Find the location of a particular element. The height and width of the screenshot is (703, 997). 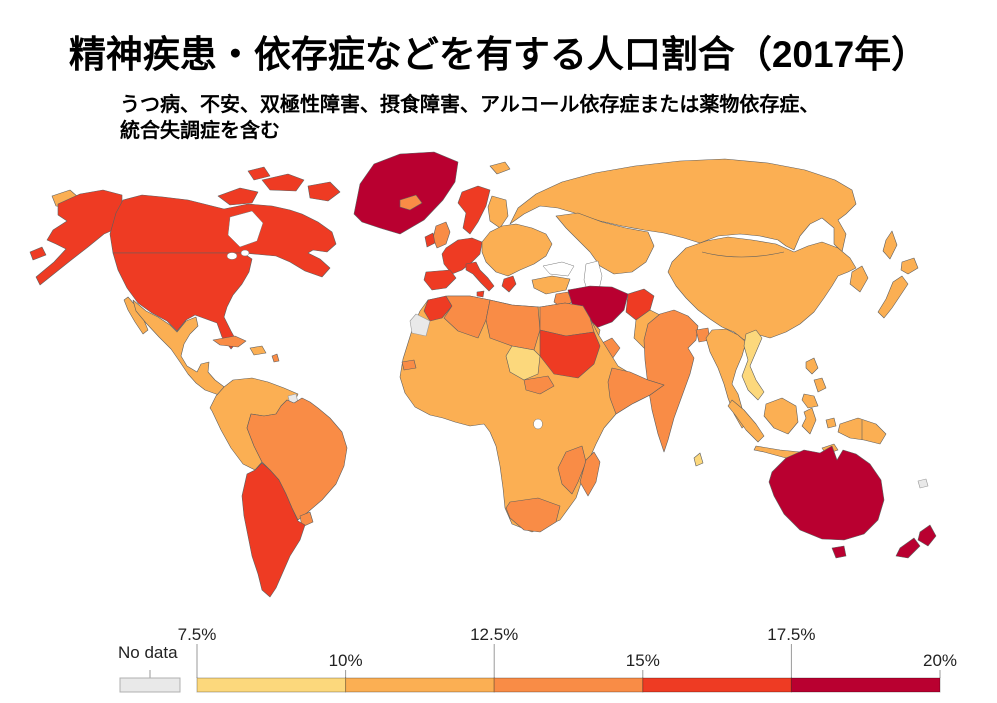

country-turkey is located at coordinates (551, 285).